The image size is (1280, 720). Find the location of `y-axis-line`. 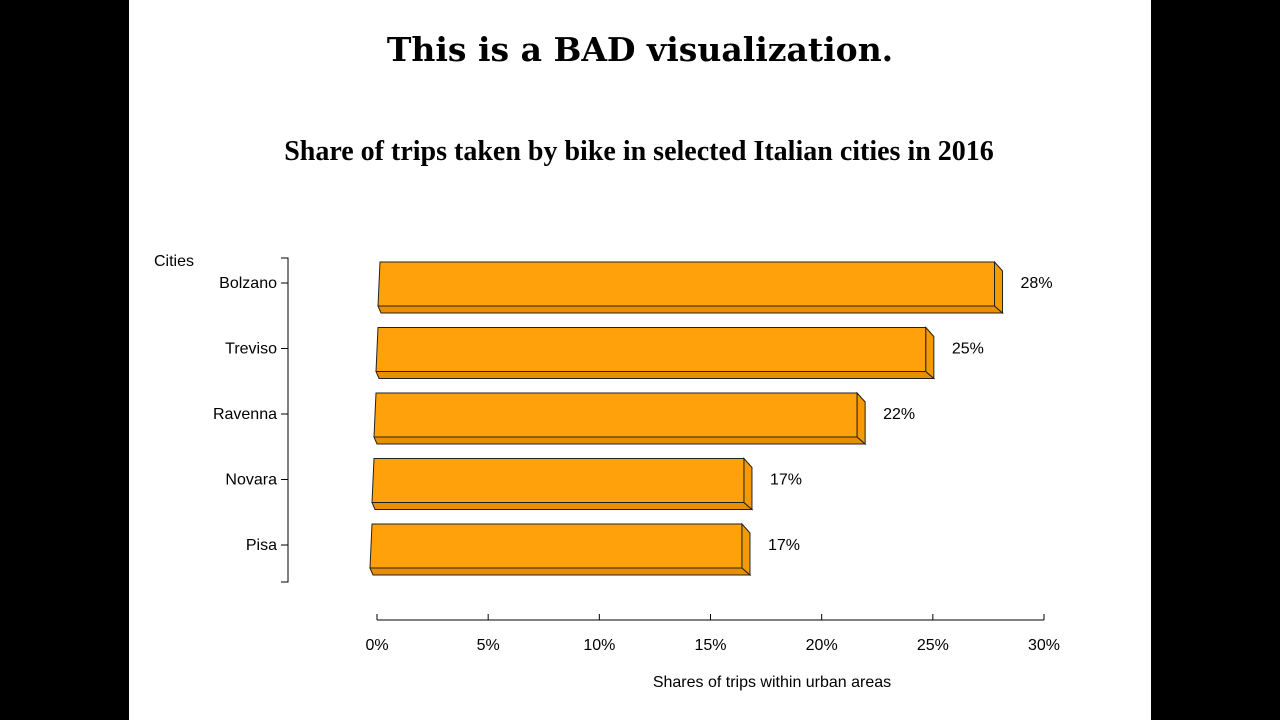

y-axis-line is located at coordinates (285, 420).